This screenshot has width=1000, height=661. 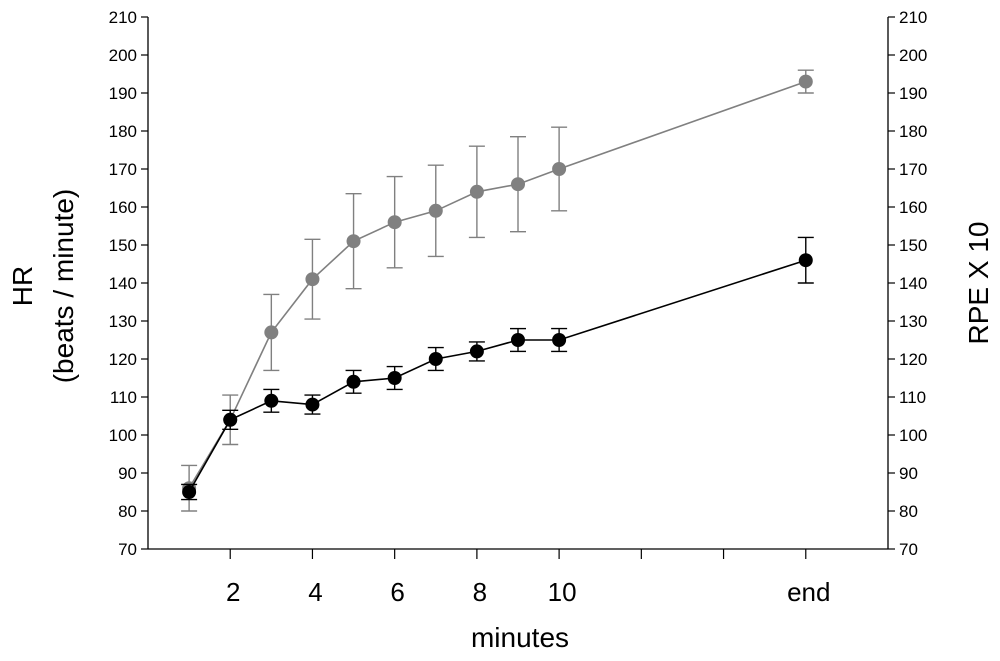 What do you see at coordinates (913, 55) in the screenshot?
I see `y-tick-label-right: 200` at bounding box center [913, 55].